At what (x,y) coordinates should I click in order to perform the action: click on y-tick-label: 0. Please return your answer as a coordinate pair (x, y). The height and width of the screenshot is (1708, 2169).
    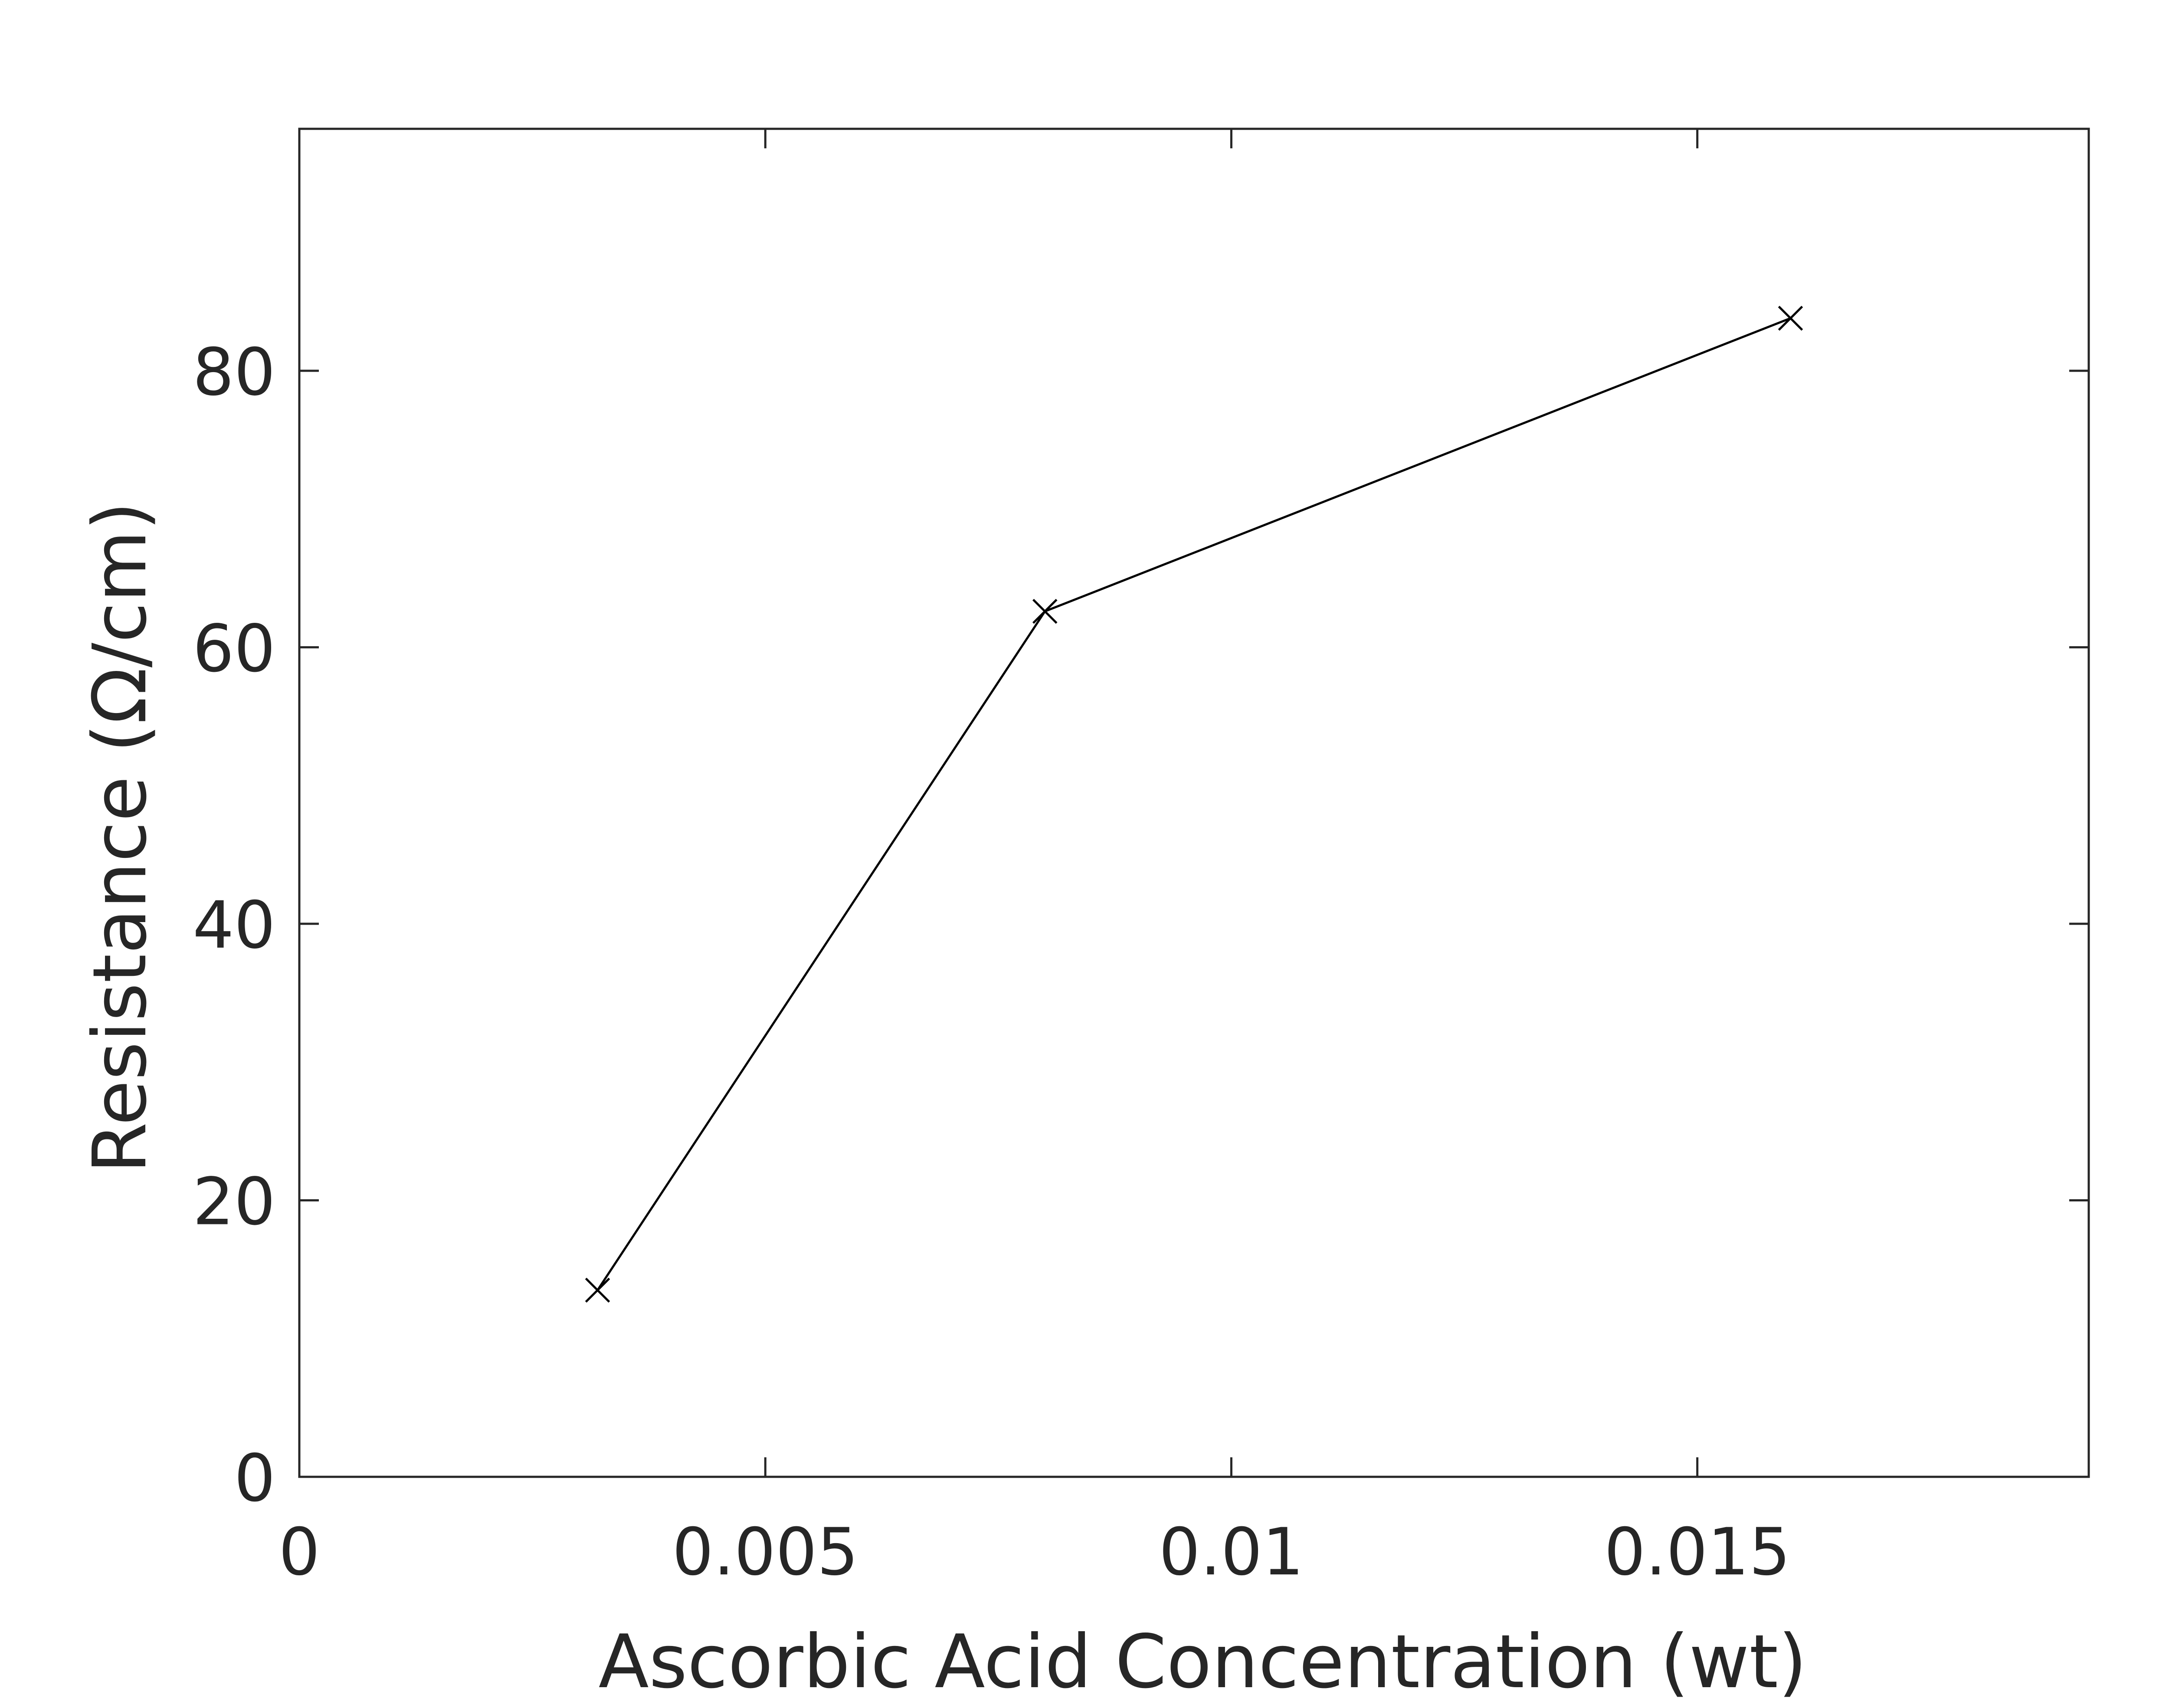
    Looking at the image, I should click on (254, 1479).